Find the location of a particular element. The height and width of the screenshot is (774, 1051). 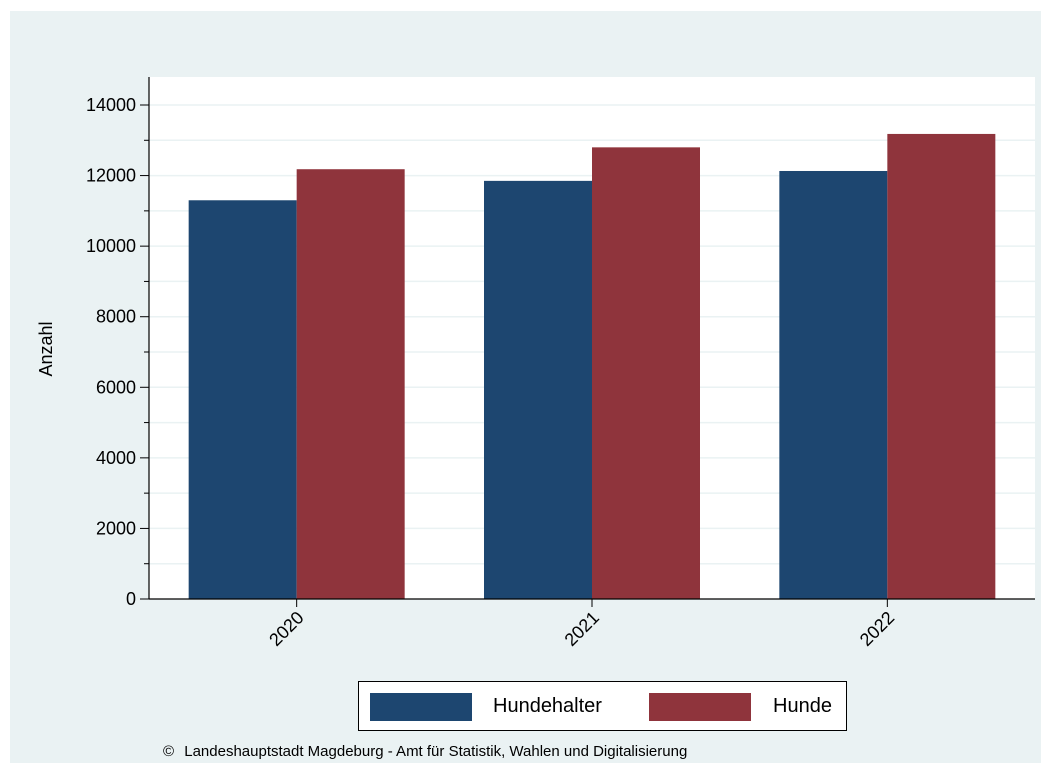

y-tick-label: 2000 is located at coordinates (116, 528).